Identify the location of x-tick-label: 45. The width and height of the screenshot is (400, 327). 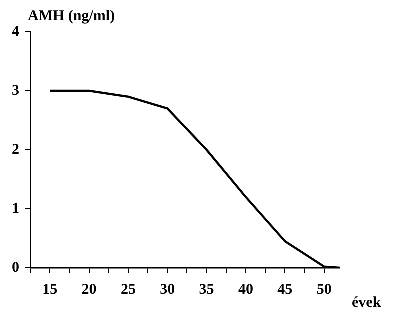
(285, 290).